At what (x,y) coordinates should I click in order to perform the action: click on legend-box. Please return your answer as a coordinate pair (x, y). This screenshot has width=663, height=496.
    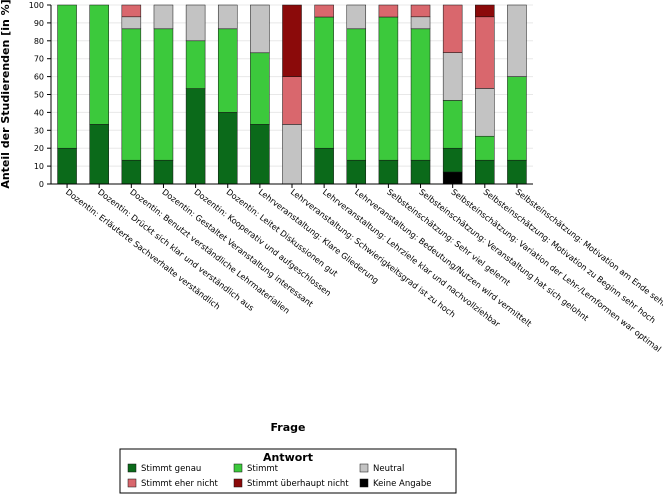
    Looking at the image, I should click on (288, 471).